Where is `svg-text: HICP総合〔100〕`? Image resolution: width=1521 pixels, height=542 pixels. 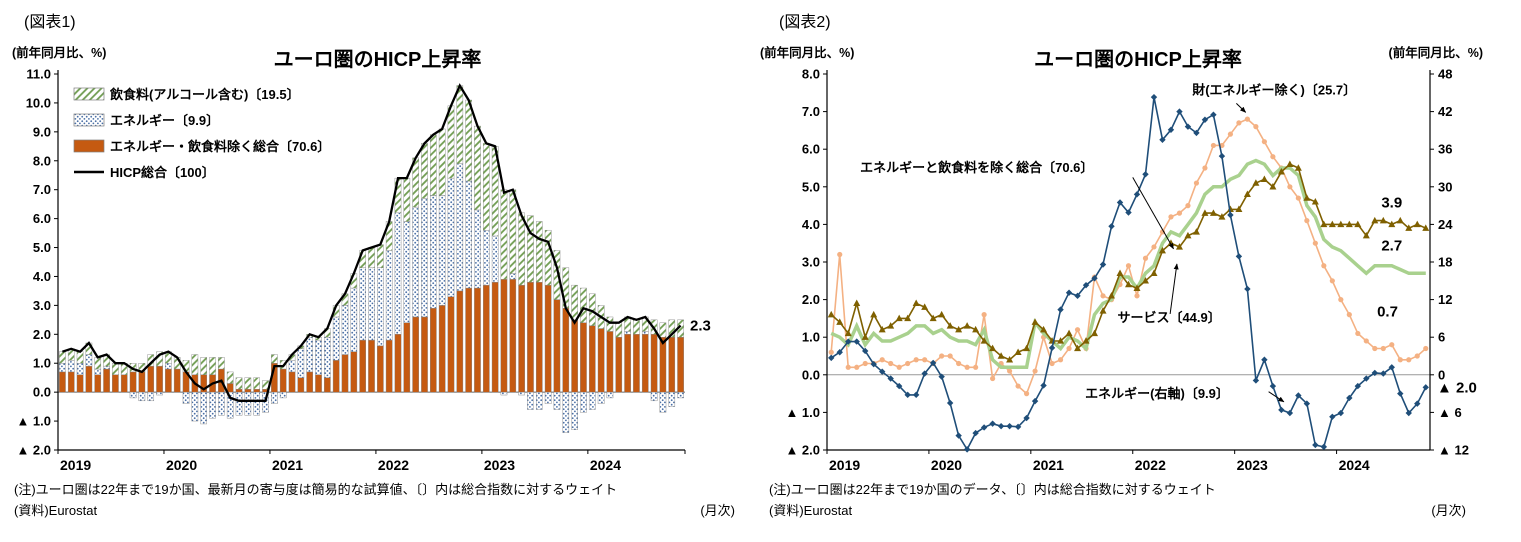 svg-text: HICP総合〔100〕 is located at coordinates (162, 172).